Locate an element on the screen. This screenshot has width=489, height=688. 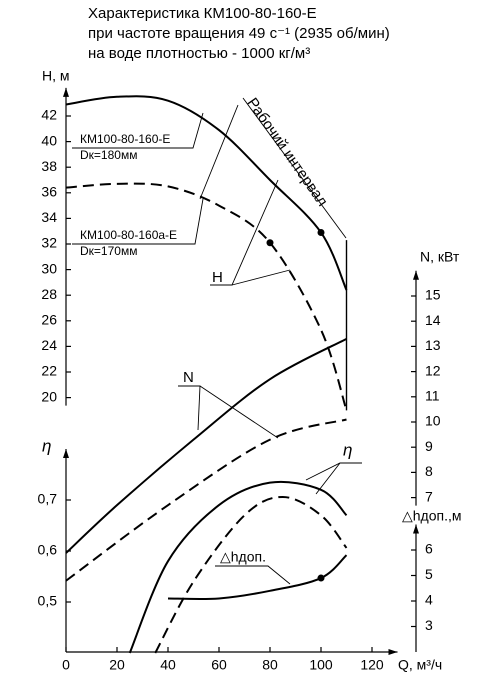
y-tick-label: 38 is located at coordinates (49, 166).